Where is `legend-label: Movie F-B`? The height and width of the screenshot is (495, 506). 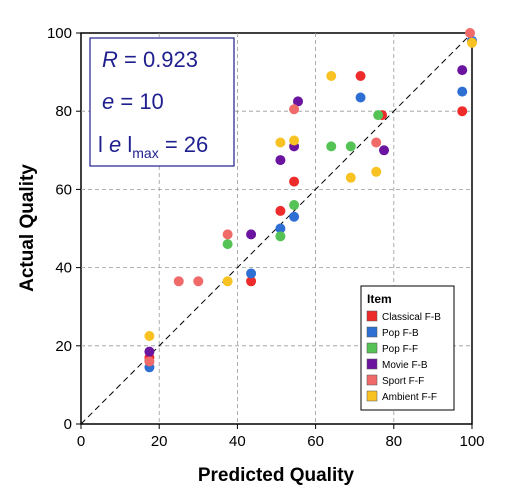 legend-label: Movie F-B is located at coordinates (405, 365).